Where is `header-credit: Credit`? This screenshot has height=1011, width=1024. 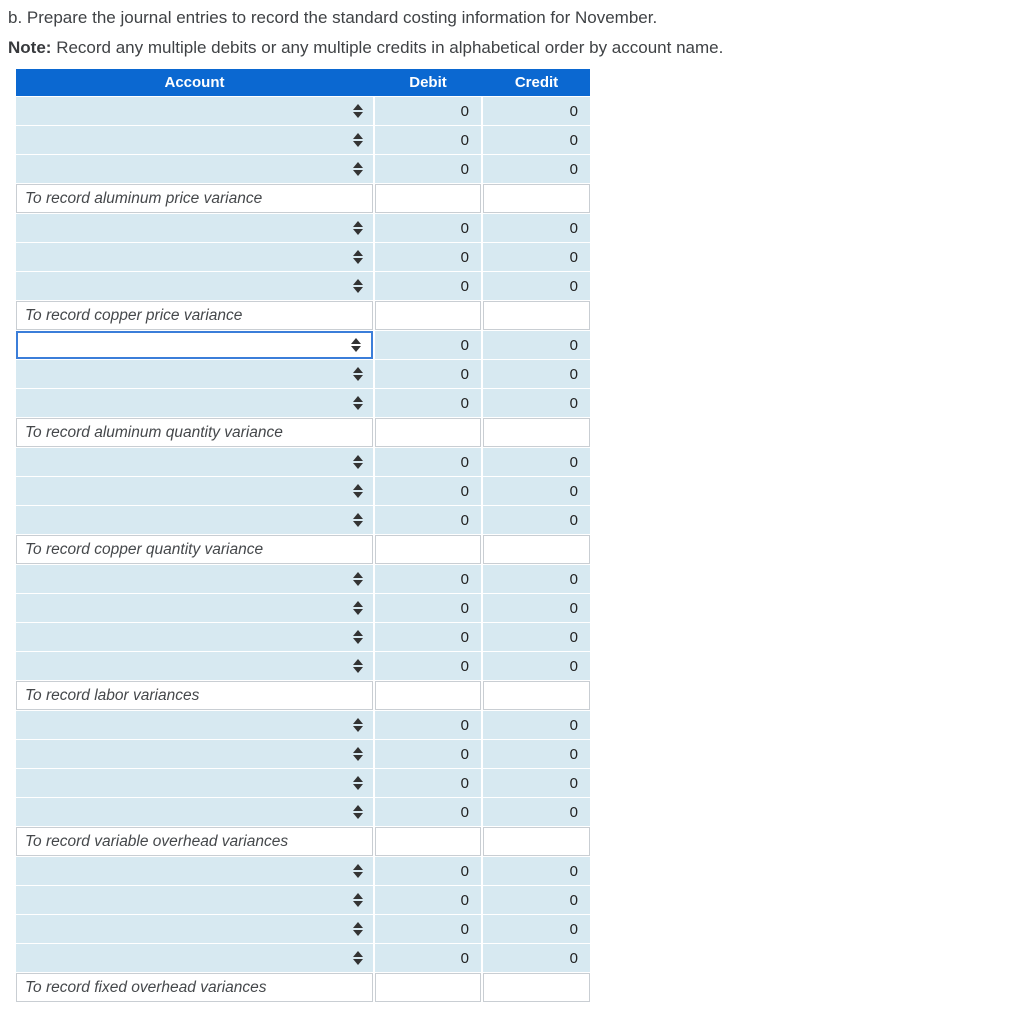 header-credit: Credit is located at coordinates (536, 82).